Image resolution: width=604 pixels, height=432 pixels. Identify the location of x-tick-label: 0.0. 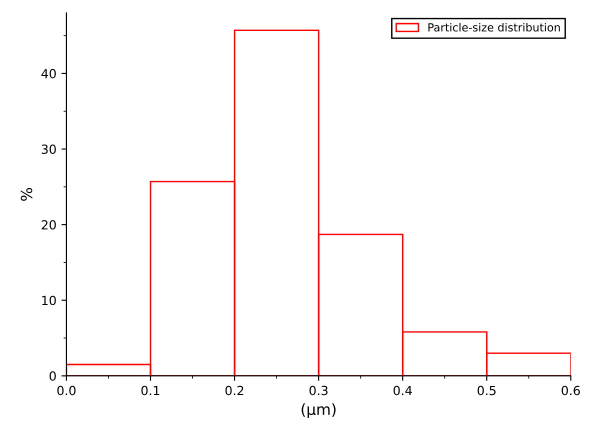
(66, 391).